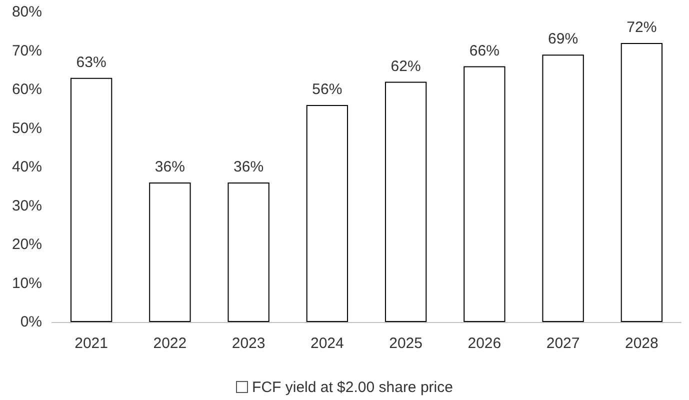 This screenshot has width=689, height=400. What do you see at coordinates (405, 343) in the screenshot?
I see `x-tick-label: 2025` at bounding box center [405, 343].